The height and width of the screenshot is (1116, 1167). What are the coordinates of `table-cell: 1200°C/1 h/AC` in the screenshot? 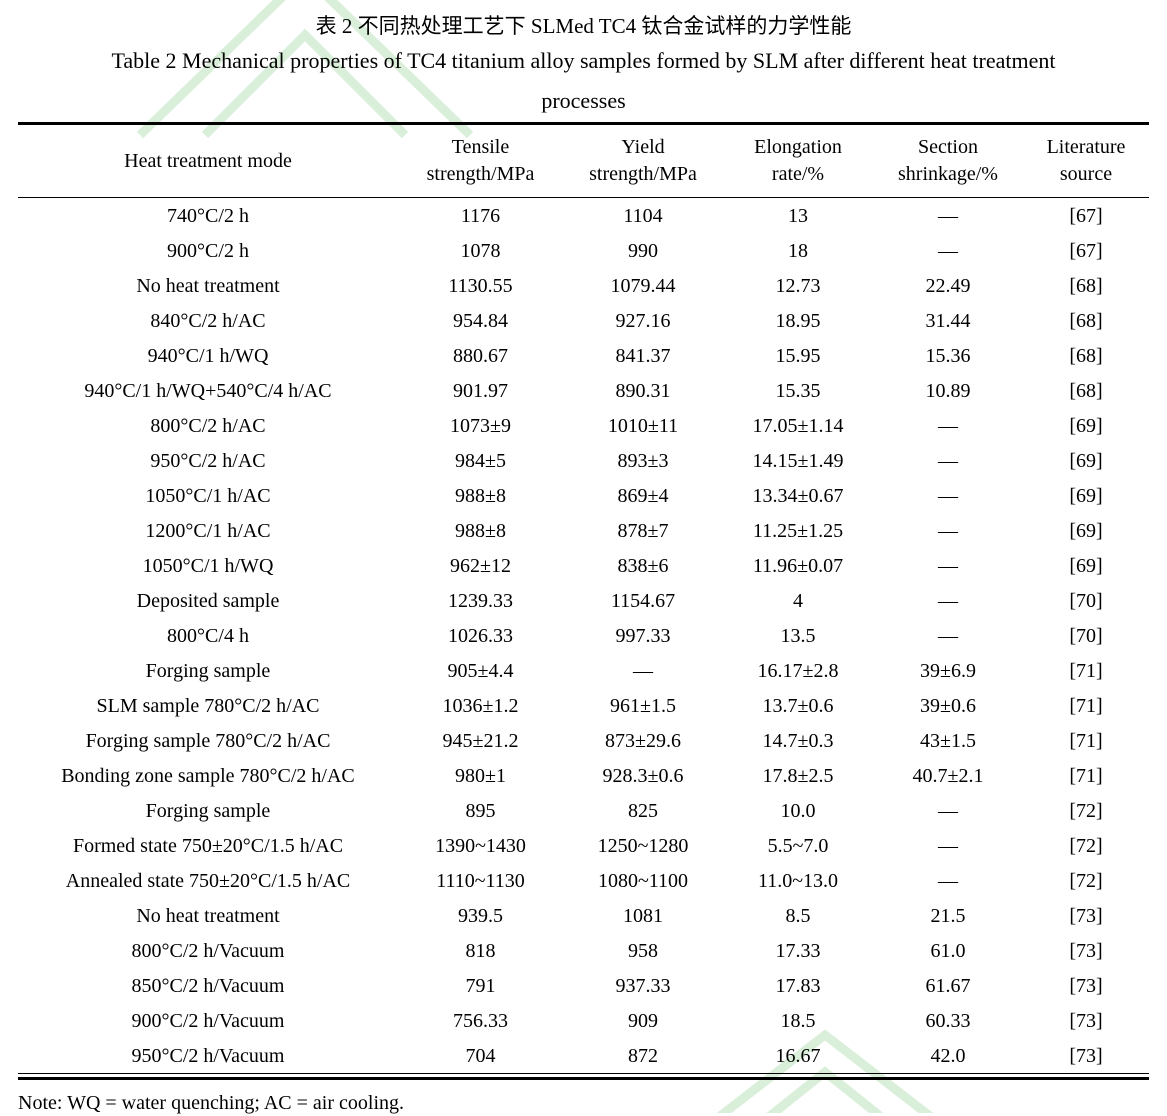 It's located at (208, 530).